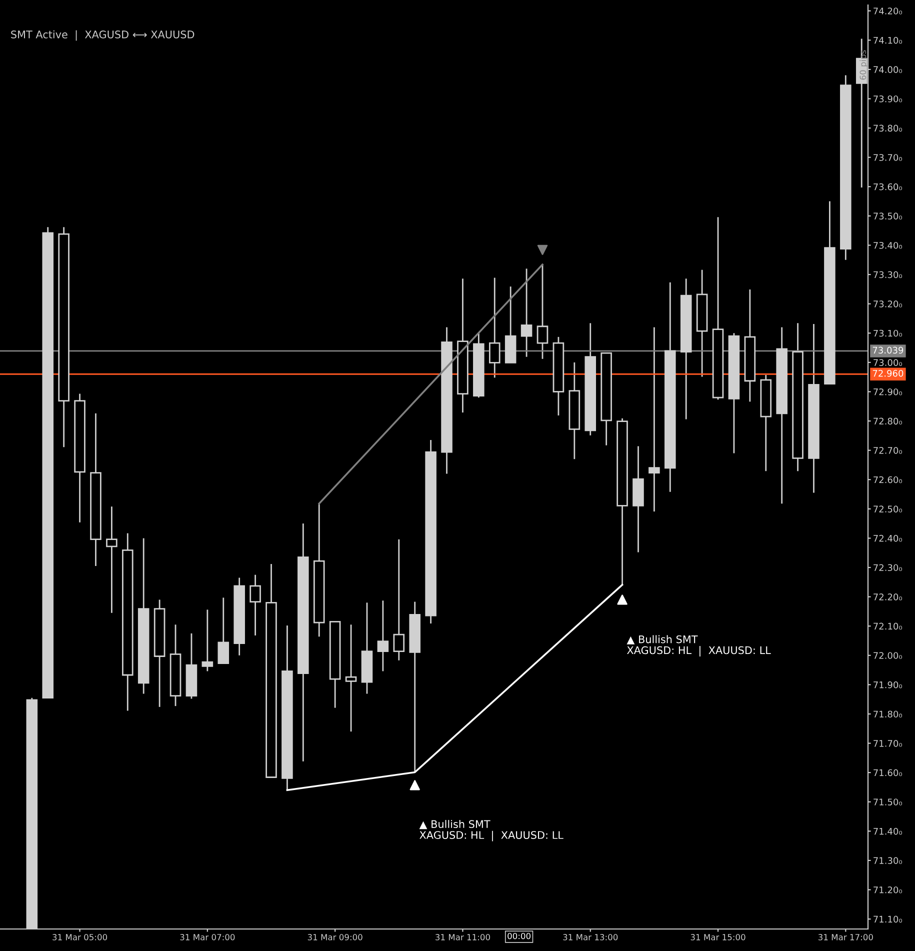 This screenshot has height=951, width=915. I want to click on y-tick-label: 73.50₀, so click(888, 216).